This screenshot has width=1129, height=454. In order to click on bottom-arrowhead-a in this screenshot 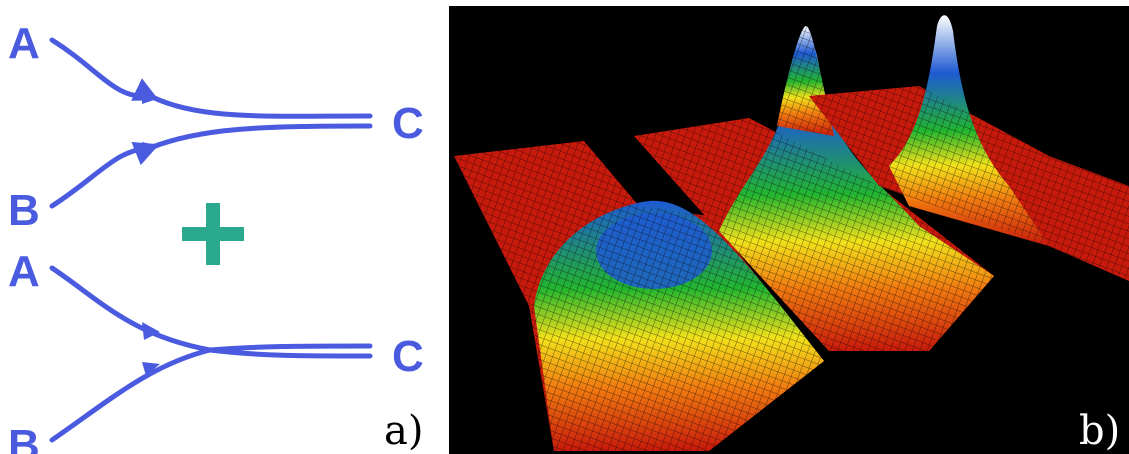, I will do `click(151, 331)`.